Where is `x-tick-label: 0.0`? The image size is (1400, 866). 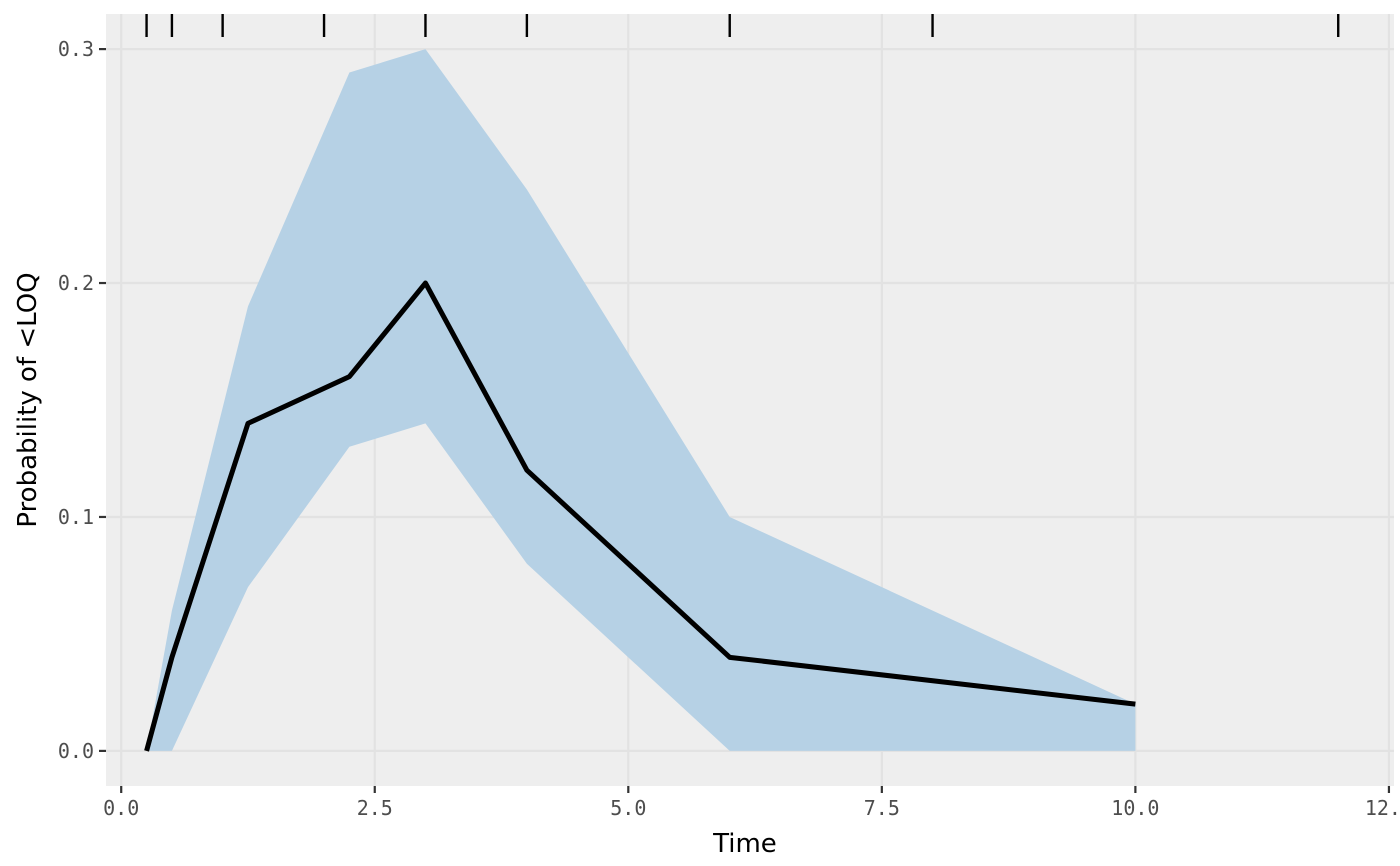 x-tick-label: 0.0 is located at coordinates (121, 808).